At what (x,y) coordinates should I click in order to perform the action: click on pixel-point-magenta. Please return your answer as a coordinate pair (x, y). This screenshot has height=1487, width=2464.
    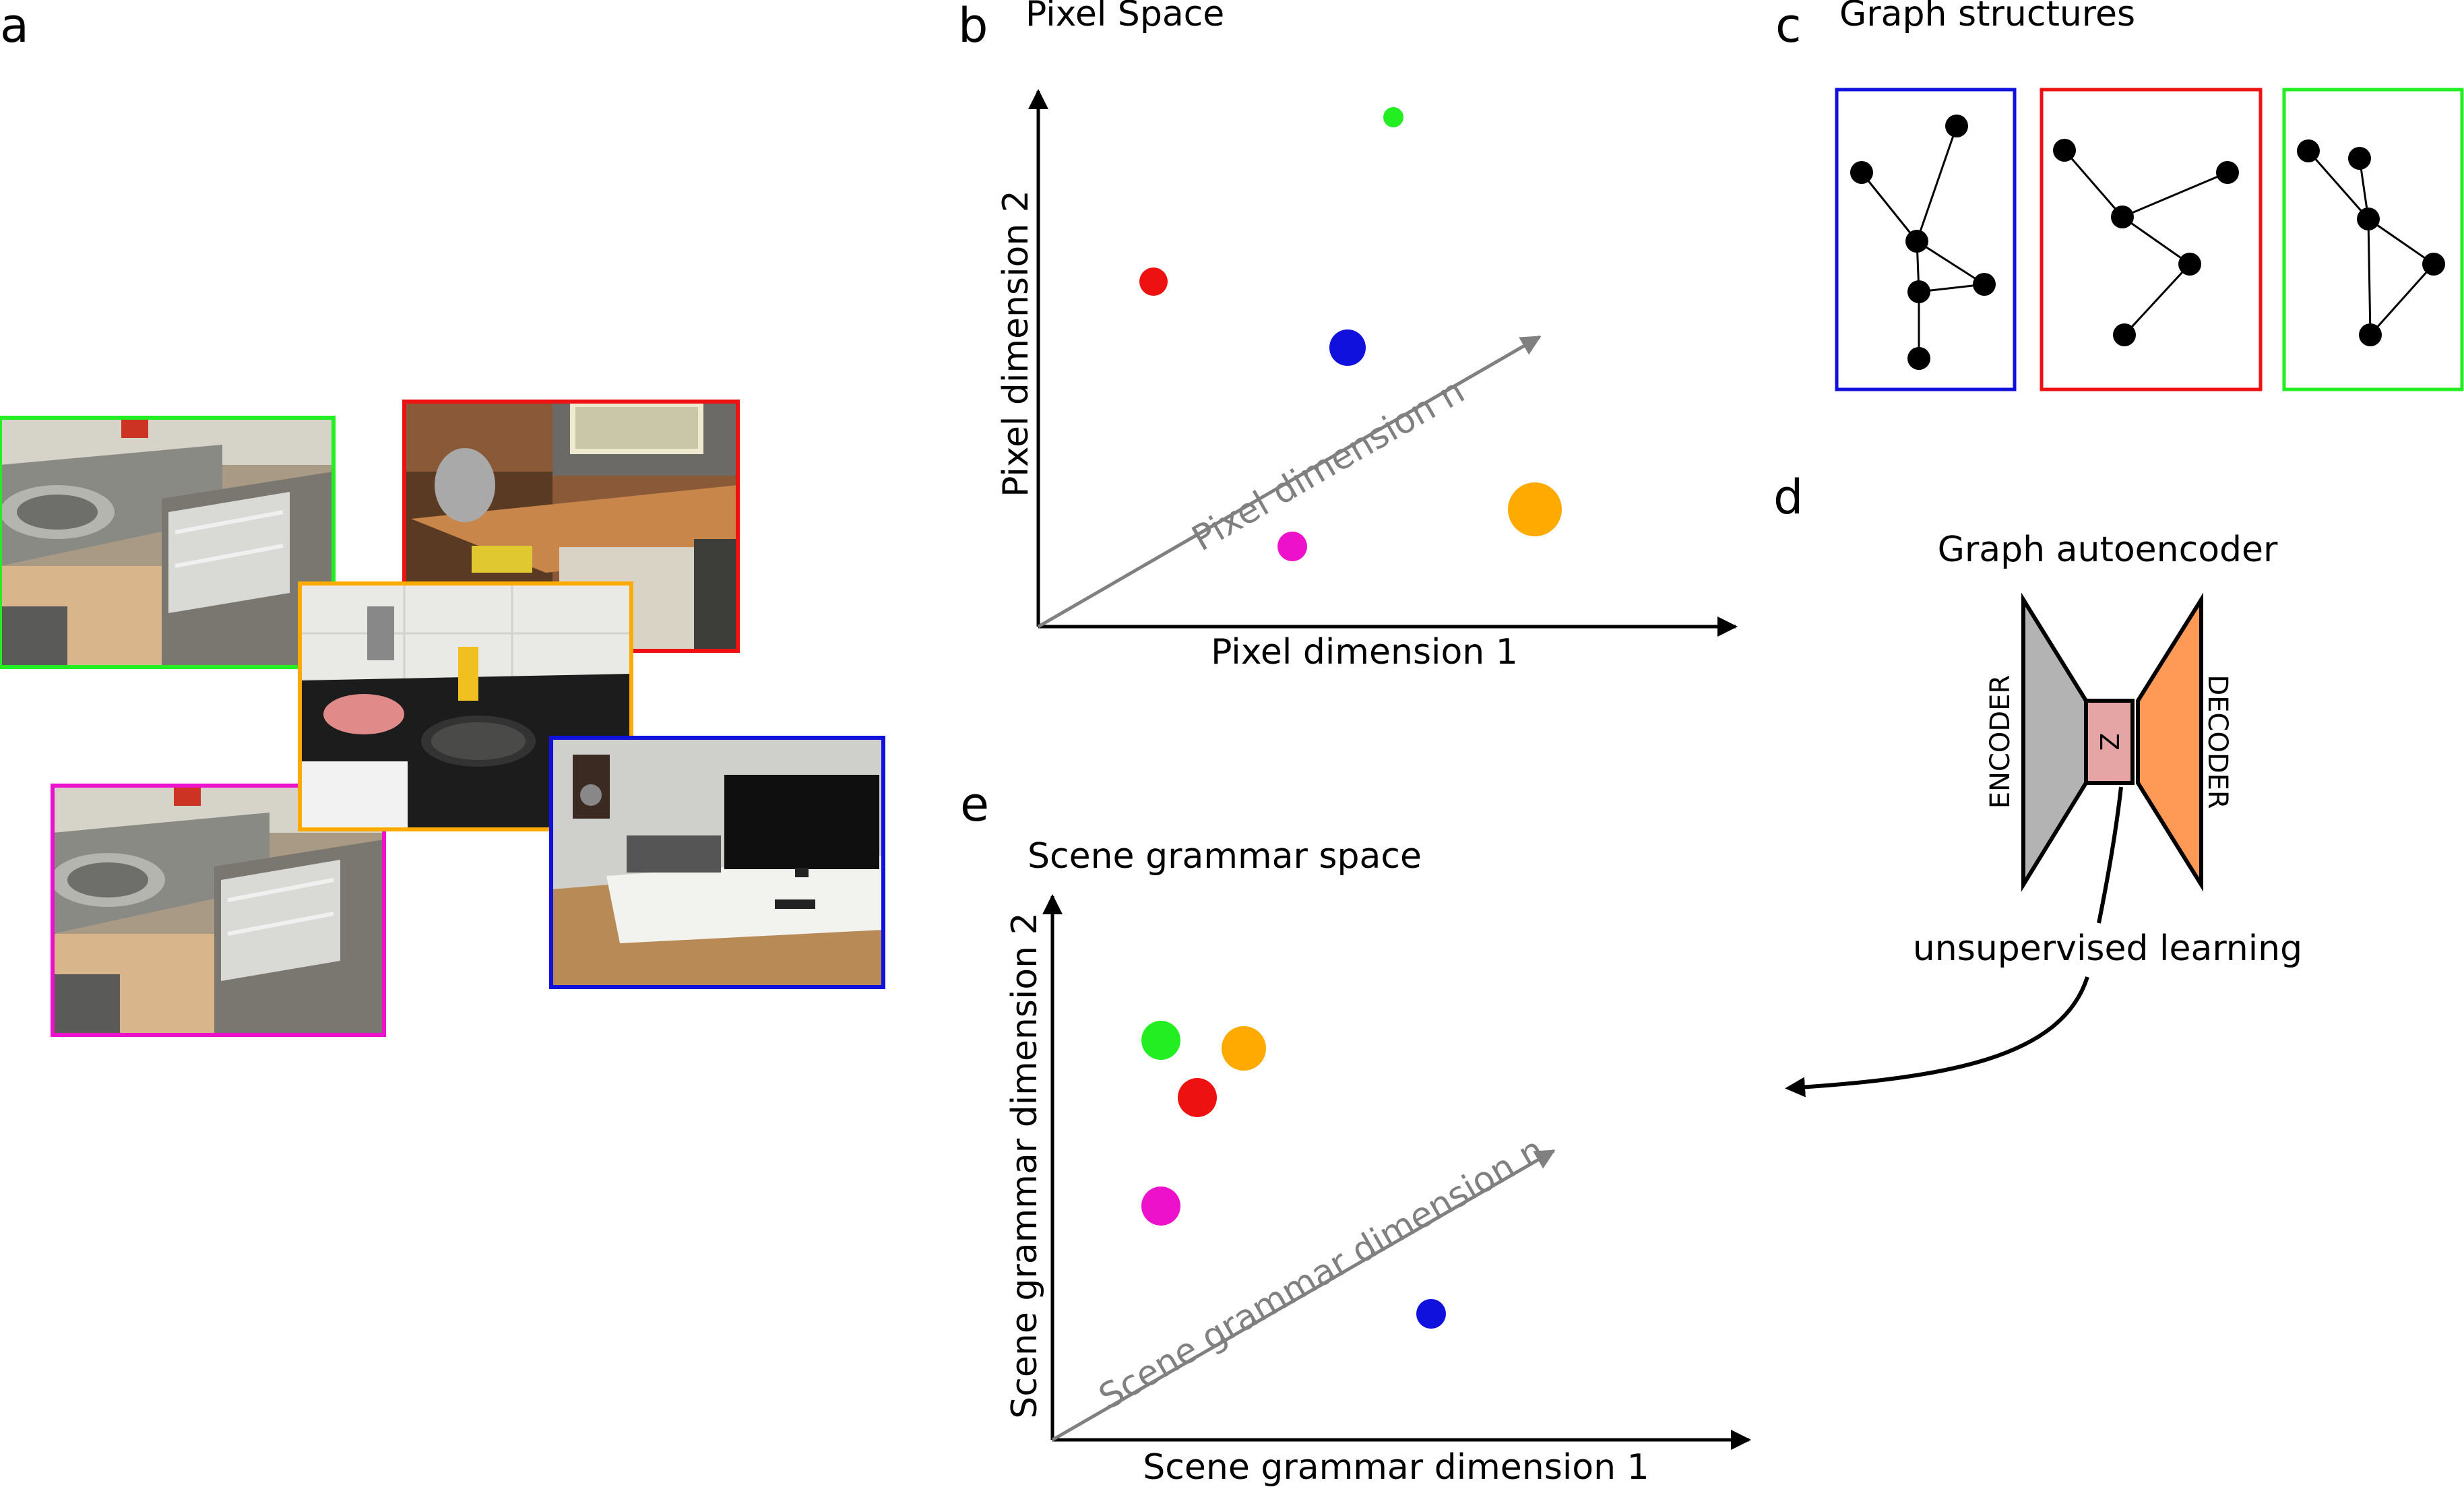
    Looking at the image, I should click on (1292, 546).